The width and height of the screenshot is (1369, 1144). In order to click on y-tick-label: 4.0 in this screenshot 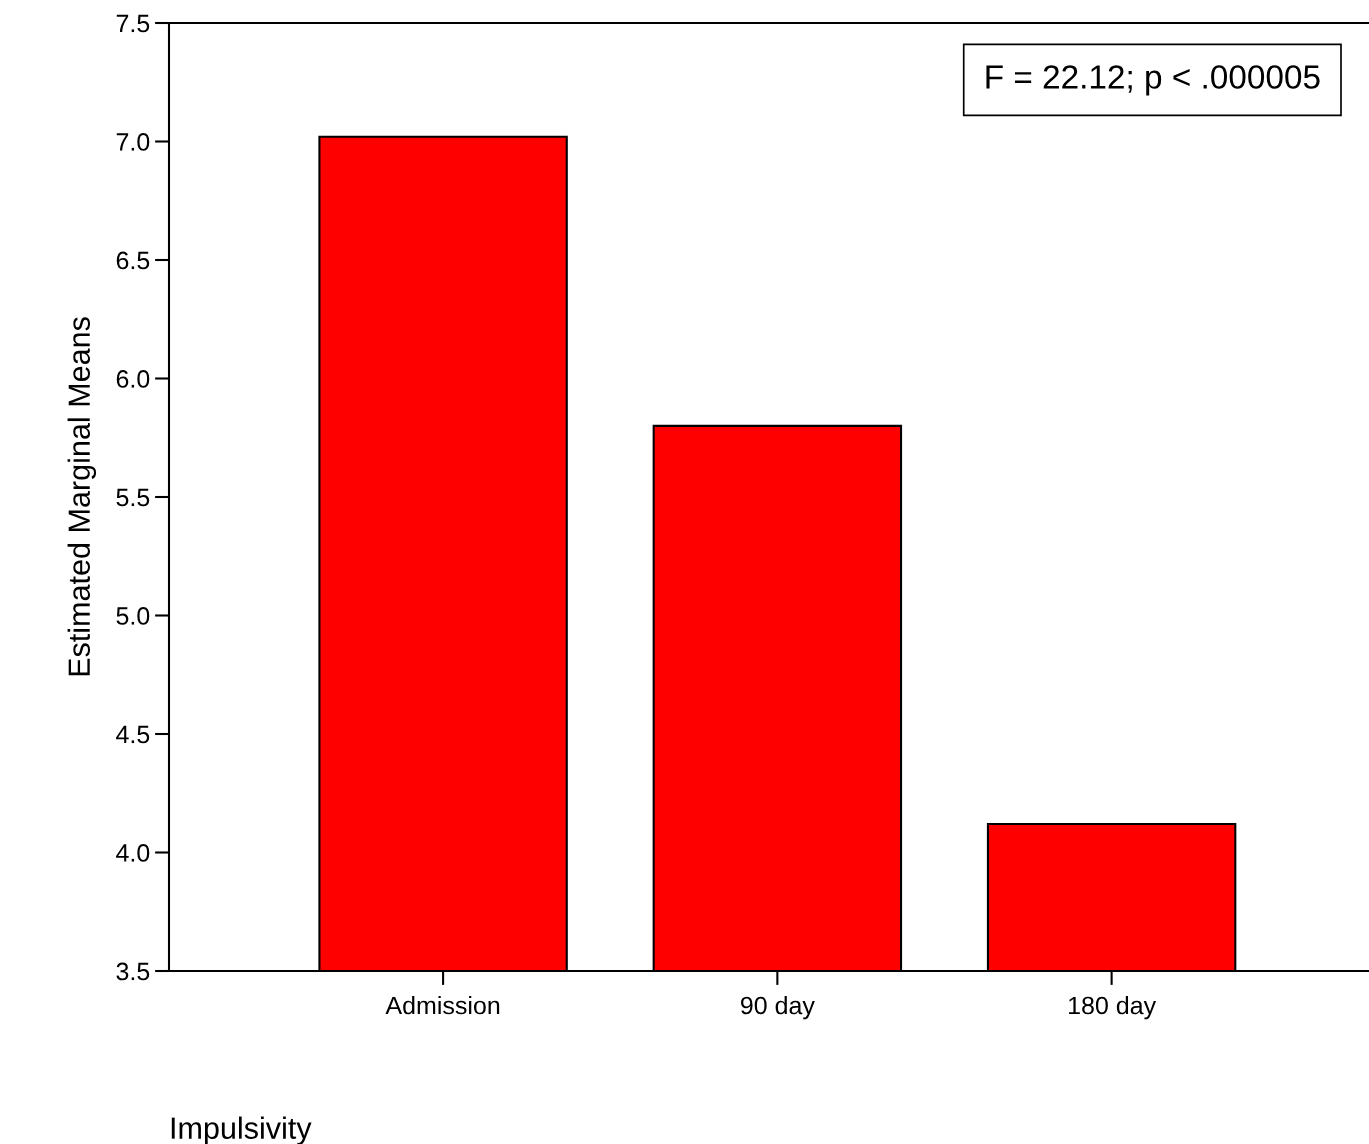, I will do `click(133, 853)`.